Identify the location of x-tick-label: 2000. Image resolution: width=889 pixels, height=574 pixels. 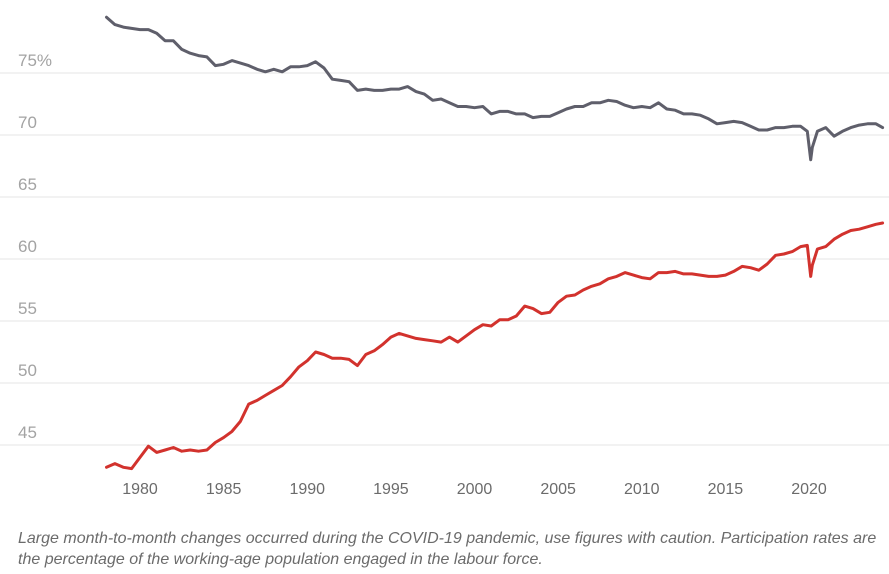
(475, 489).